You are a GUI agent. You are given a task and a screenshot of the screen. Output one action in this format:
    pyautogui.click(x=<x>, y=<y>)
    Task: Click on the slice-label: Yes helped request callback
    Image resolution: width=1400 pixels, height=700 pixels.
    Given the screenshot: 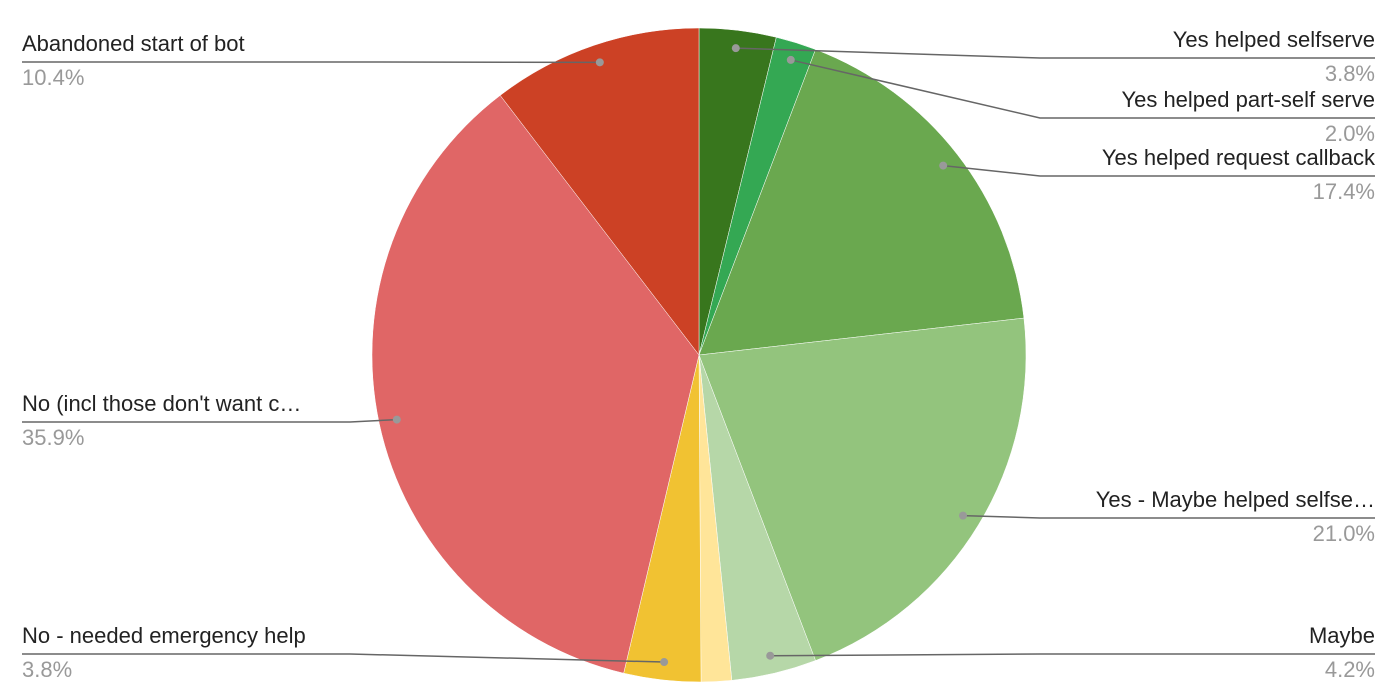 What is the action you would take?
    pyautogui.click(x=1239, y=157)
    